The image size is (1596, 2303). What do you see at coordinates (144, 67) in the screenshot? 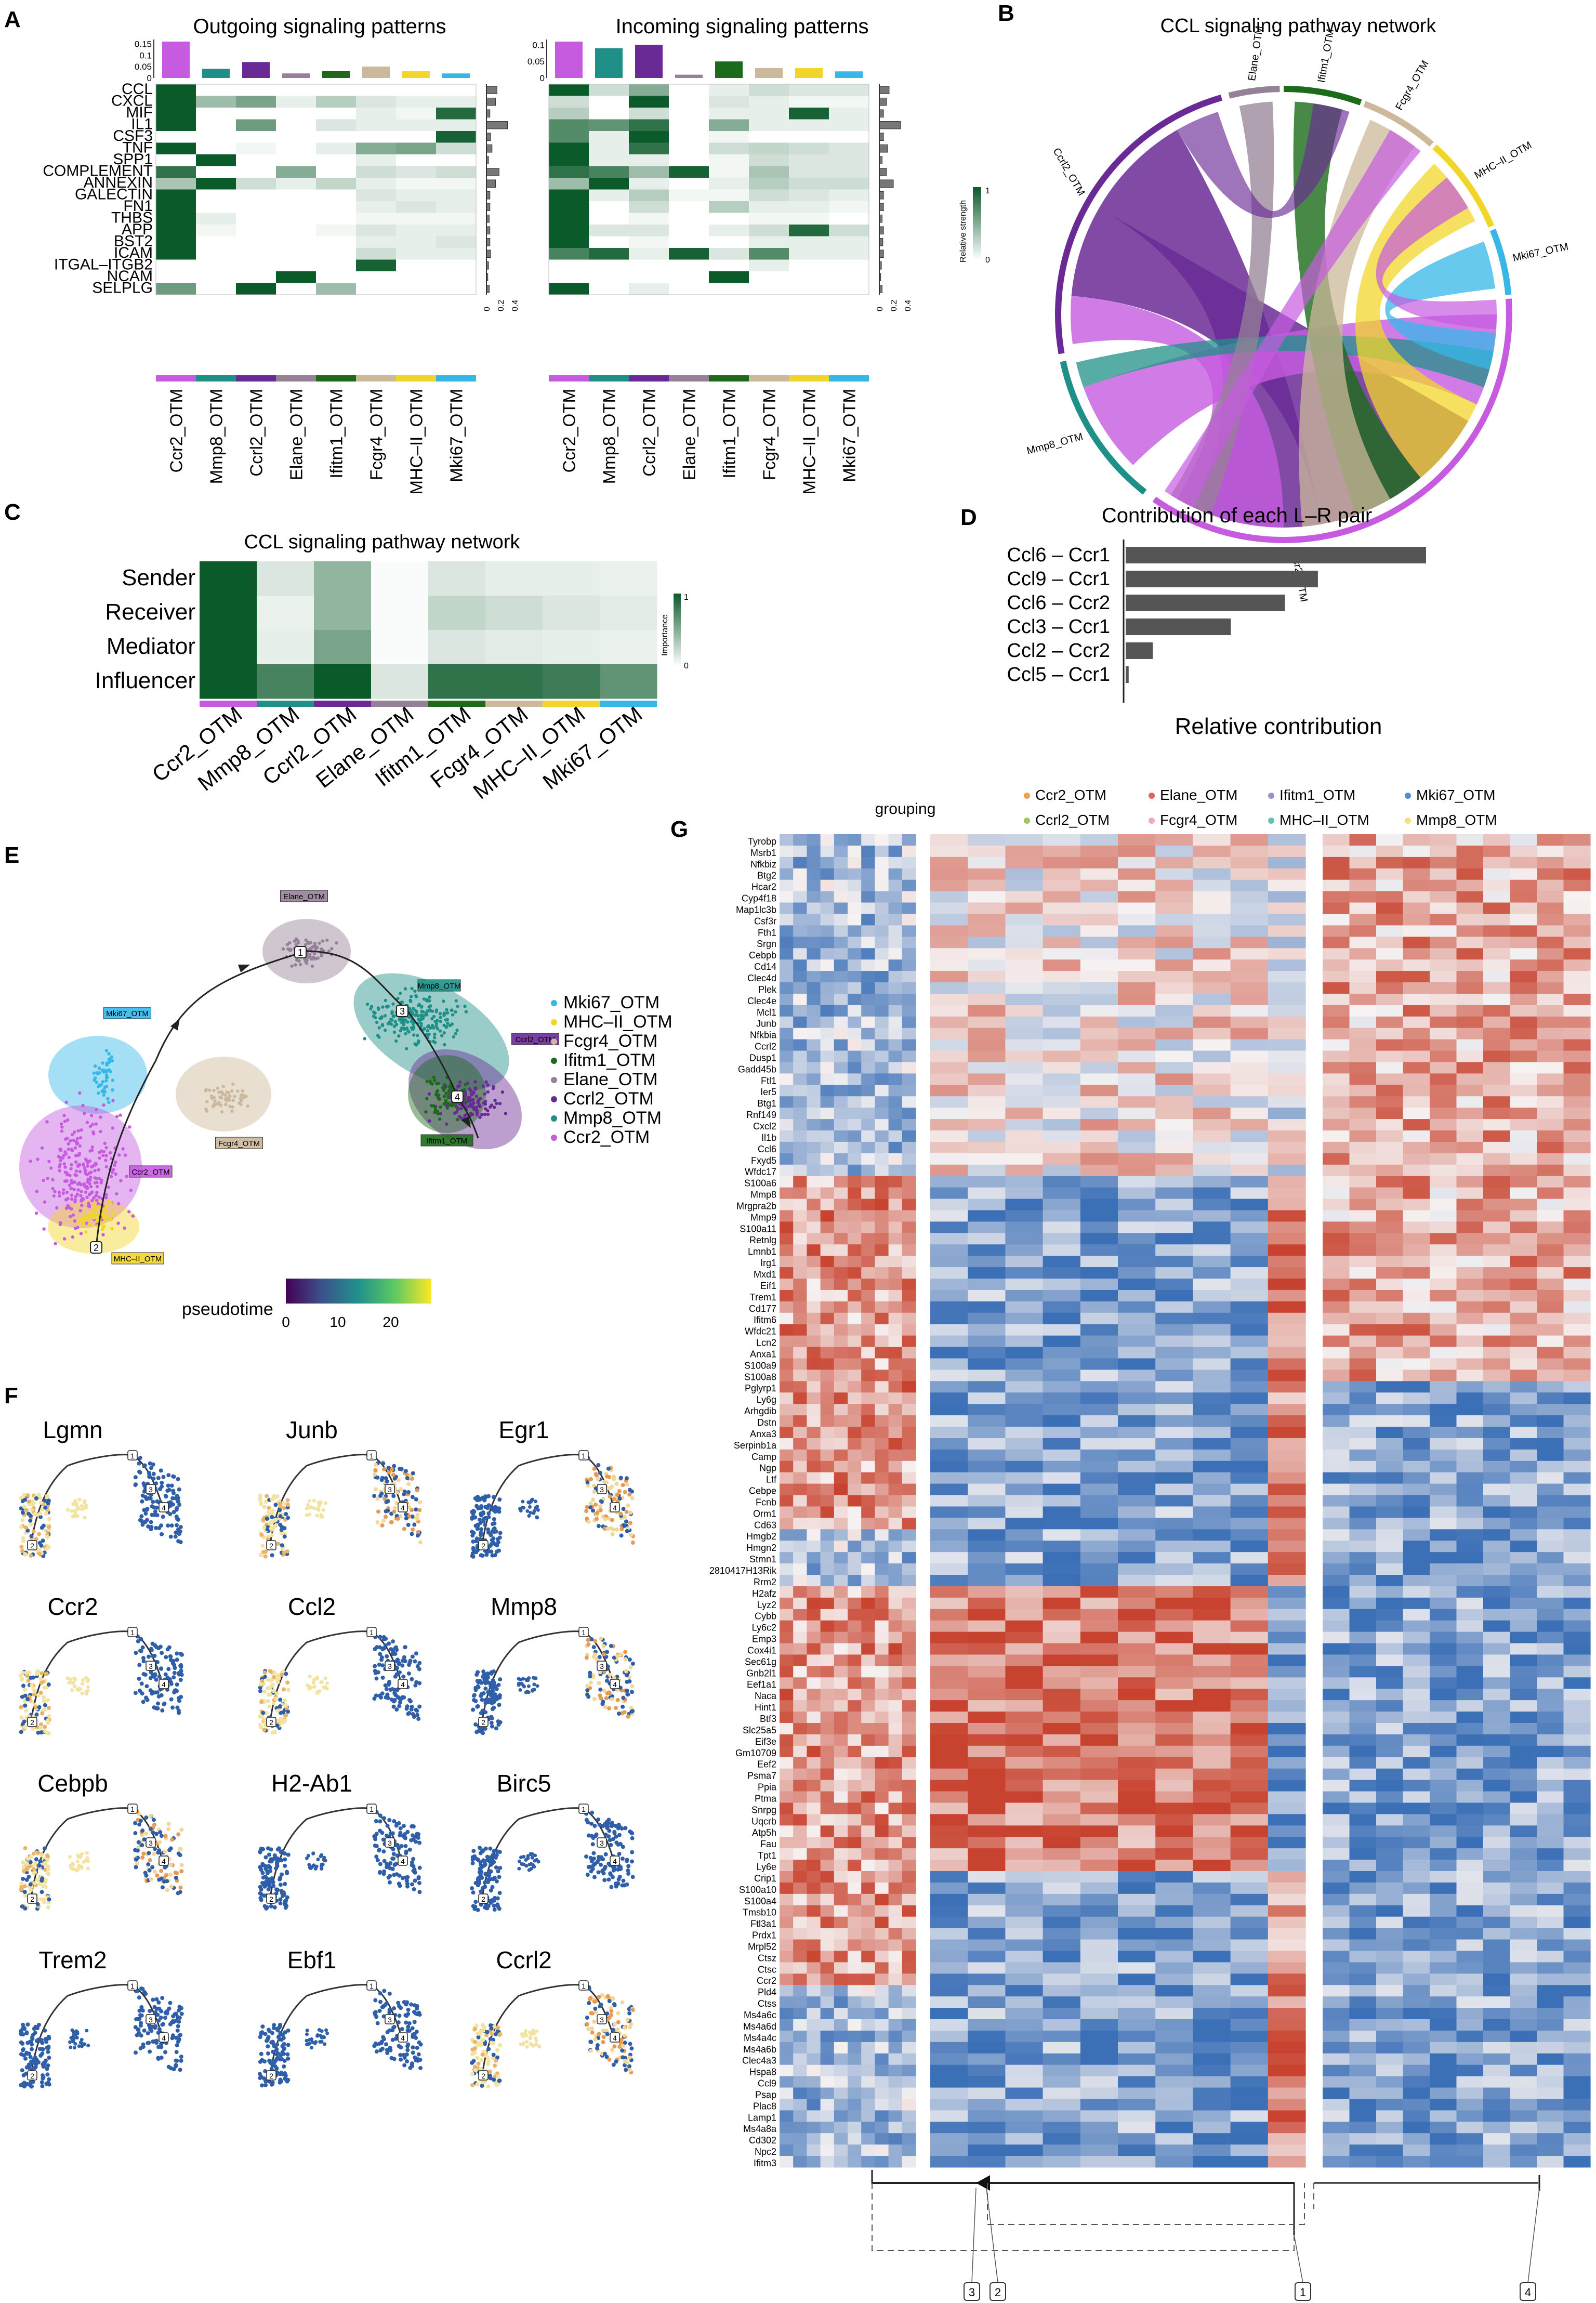
I see `top-bar-tick: 0.05` at bounding box center [144, 67].